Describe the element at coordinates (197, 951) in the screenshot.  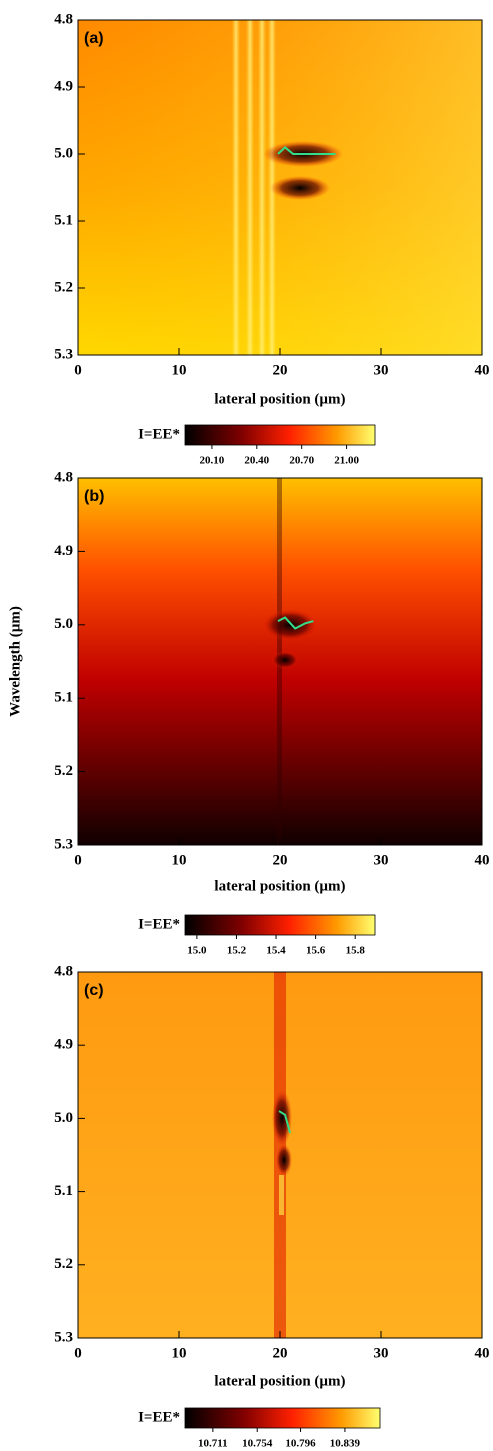
I see `colorbar-tick-label: 15.0` at that location.